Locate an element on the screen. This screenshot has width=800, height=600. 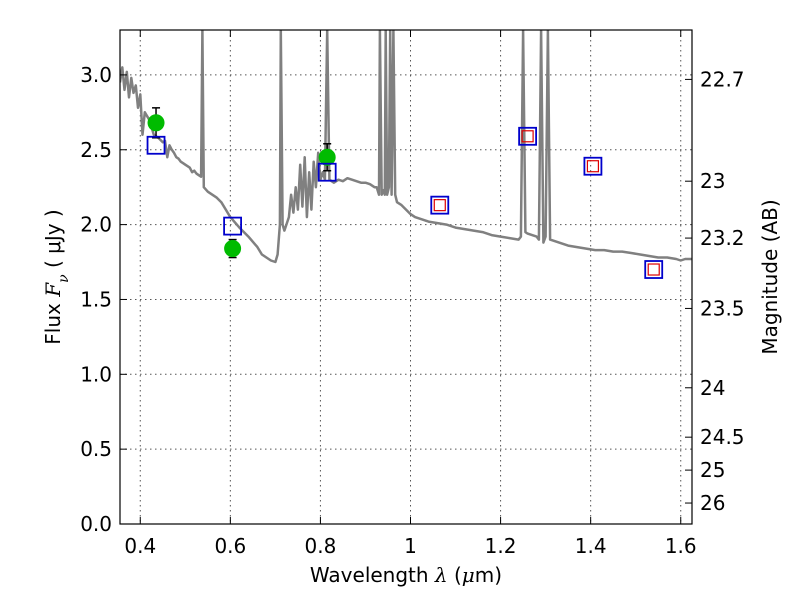
x-tick-label: 1.6 is located at coordinates (681, 546).